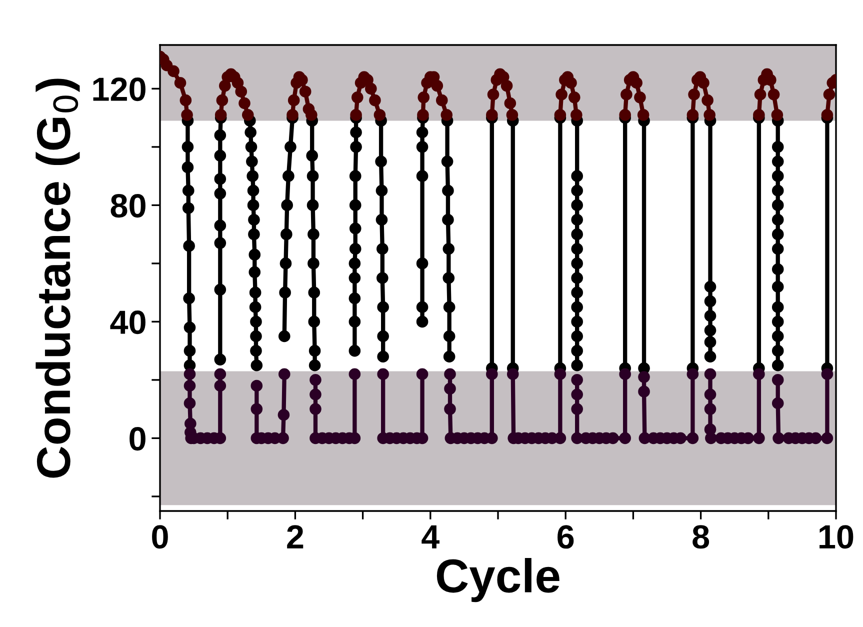  Describe the element at coordinates (431, 536) in the screenshot. I see `x-tick-label: 4` at that location.